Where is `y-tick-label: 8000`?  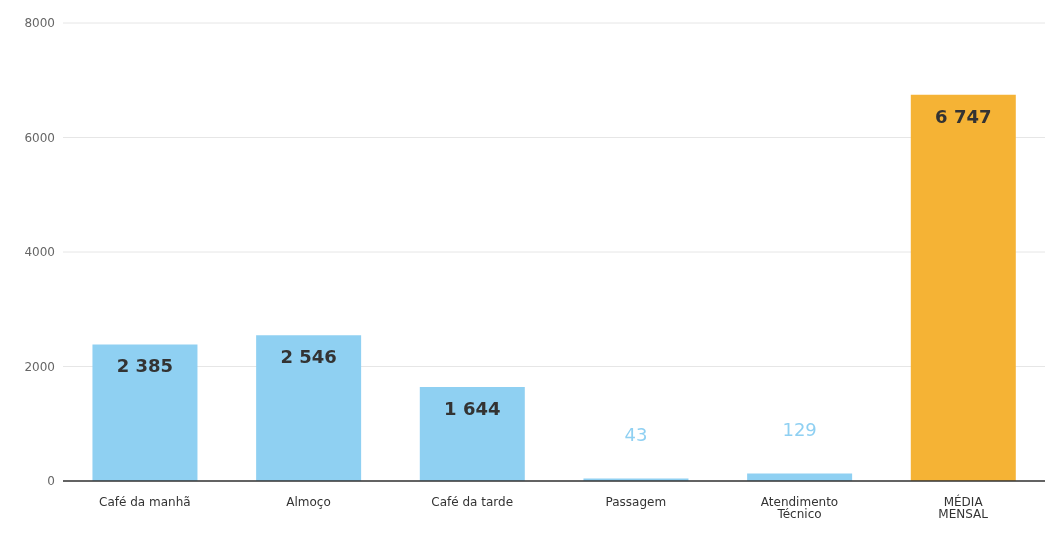 y-tick-label: 8000 is located at coordinates (39, 23).